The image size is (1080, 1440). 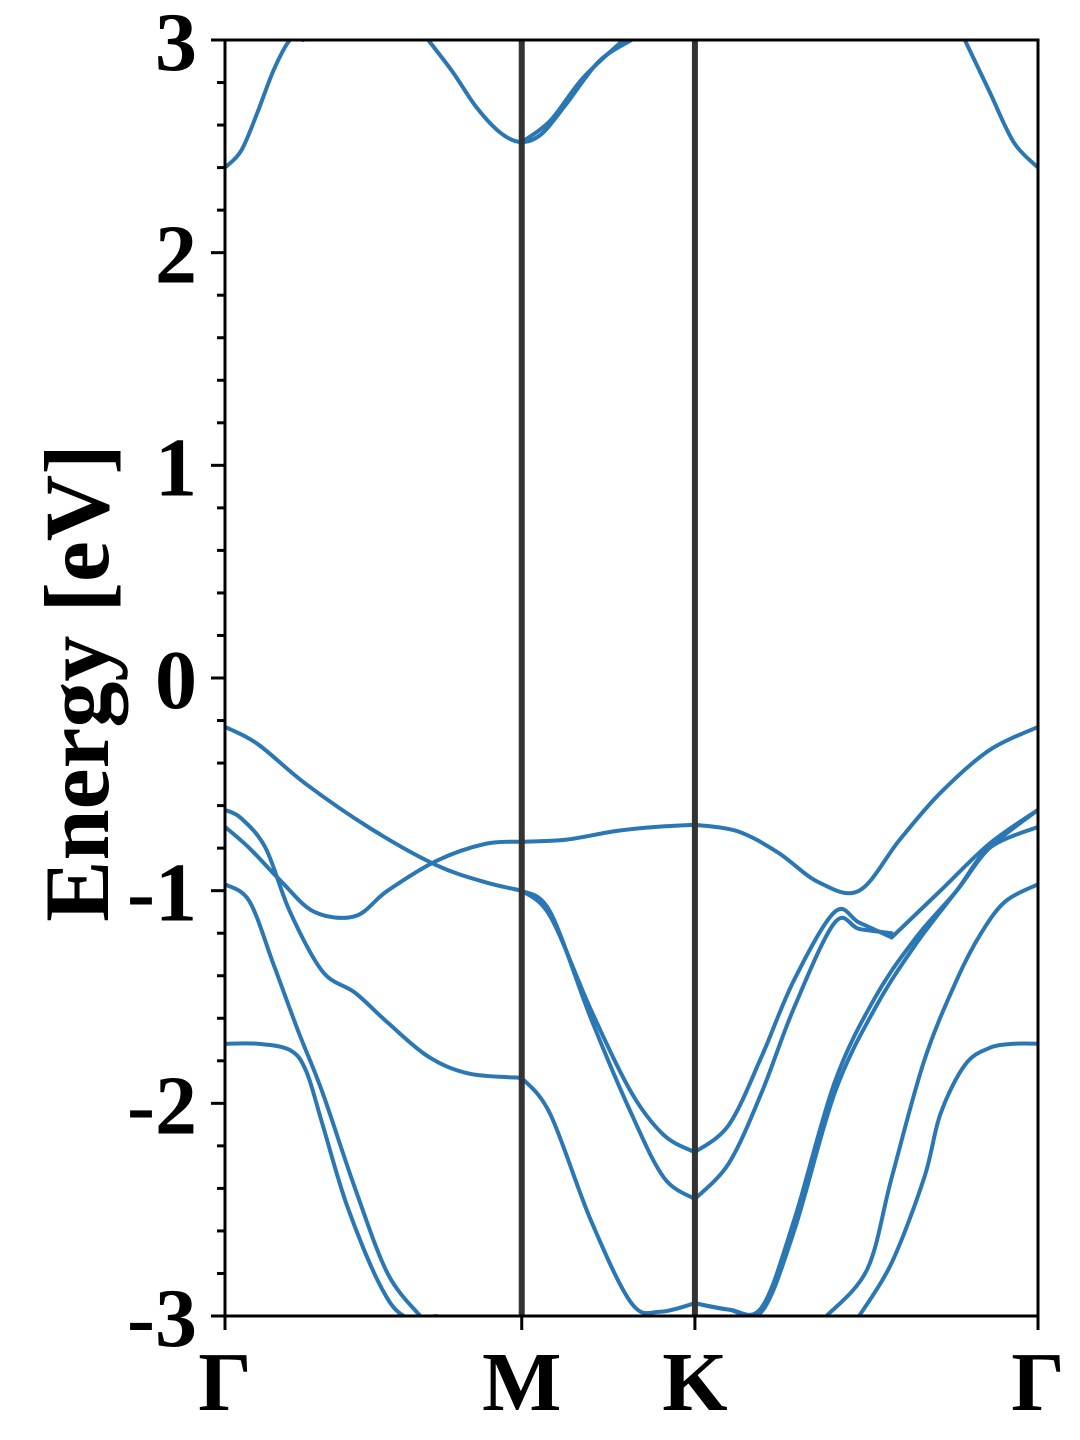 What do you see at coordinates (162, 893) in the screenshot?
I see `y-tick-label: -1` at bounding box center [162, 893].